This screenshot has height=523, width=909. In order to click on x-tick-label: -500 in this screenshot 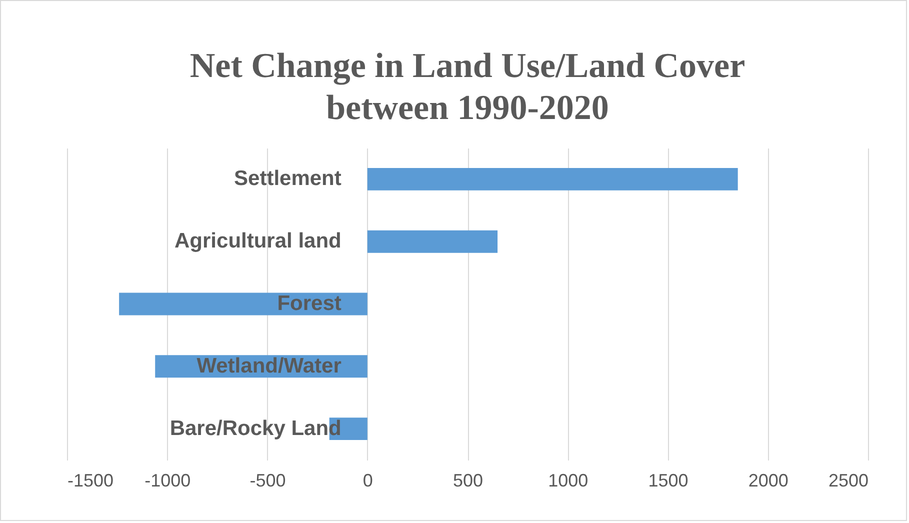, I will do `click(268, 480)`.